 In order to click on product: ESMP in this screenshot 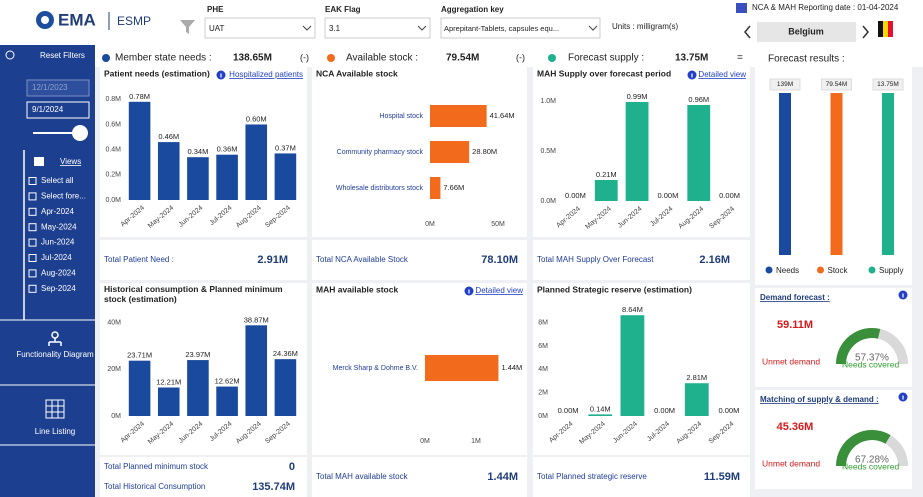, I will do `click(134, 21)`.